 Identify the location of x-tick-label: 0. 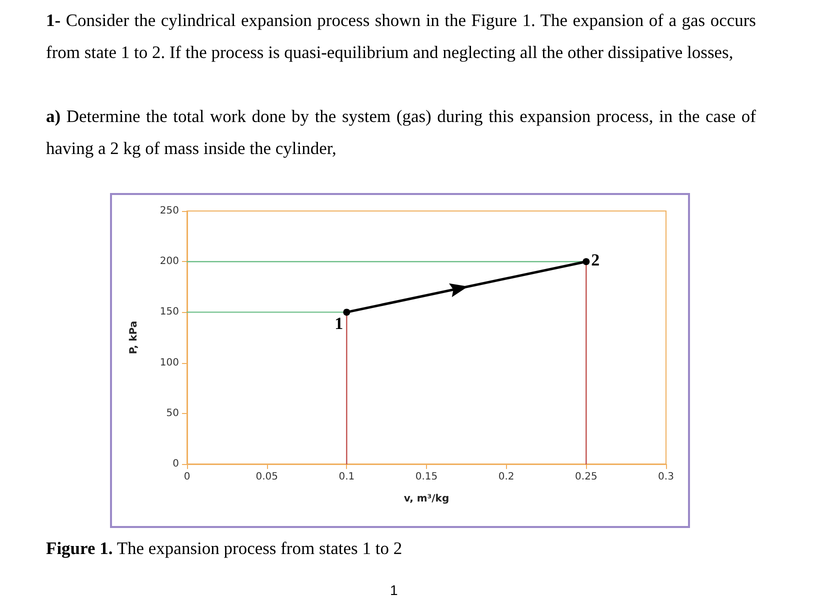
(187, 477).